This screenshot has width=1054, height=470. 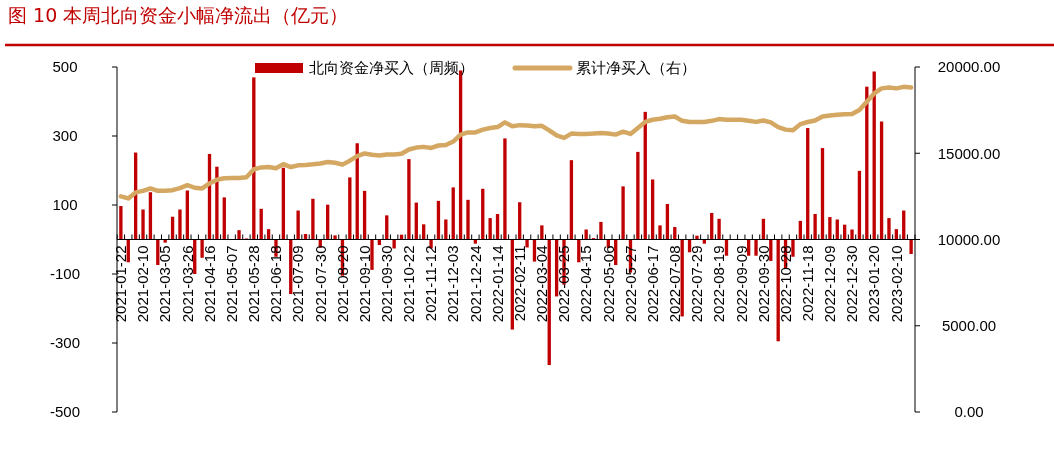 What do you see at coordinates (763, 284) in the screenshot?
I see `x-tick-label: 2022-09-30` at bounding box center [763, 284].